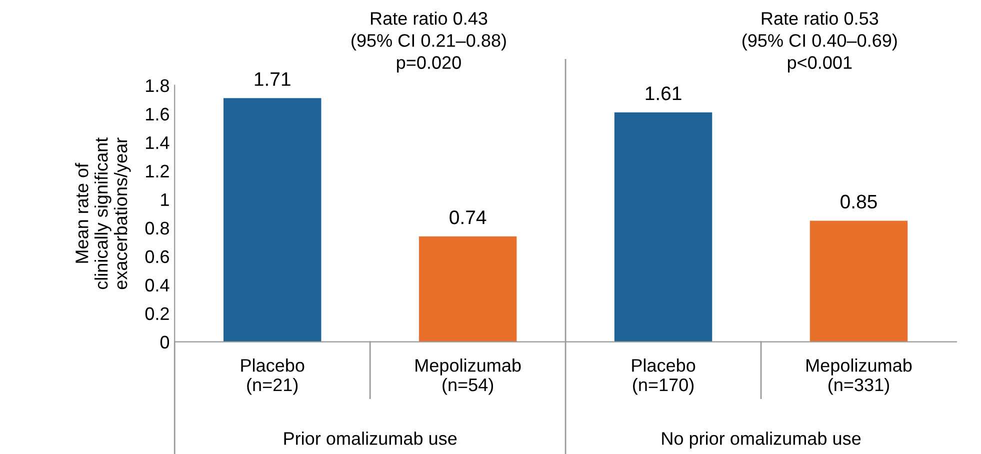 This screenshot has width=981, height=454. What do you see at coordinates (158, 142) in the screenshot?
I see `y-tick-label: 1.4` at bounding box center [158, 142].